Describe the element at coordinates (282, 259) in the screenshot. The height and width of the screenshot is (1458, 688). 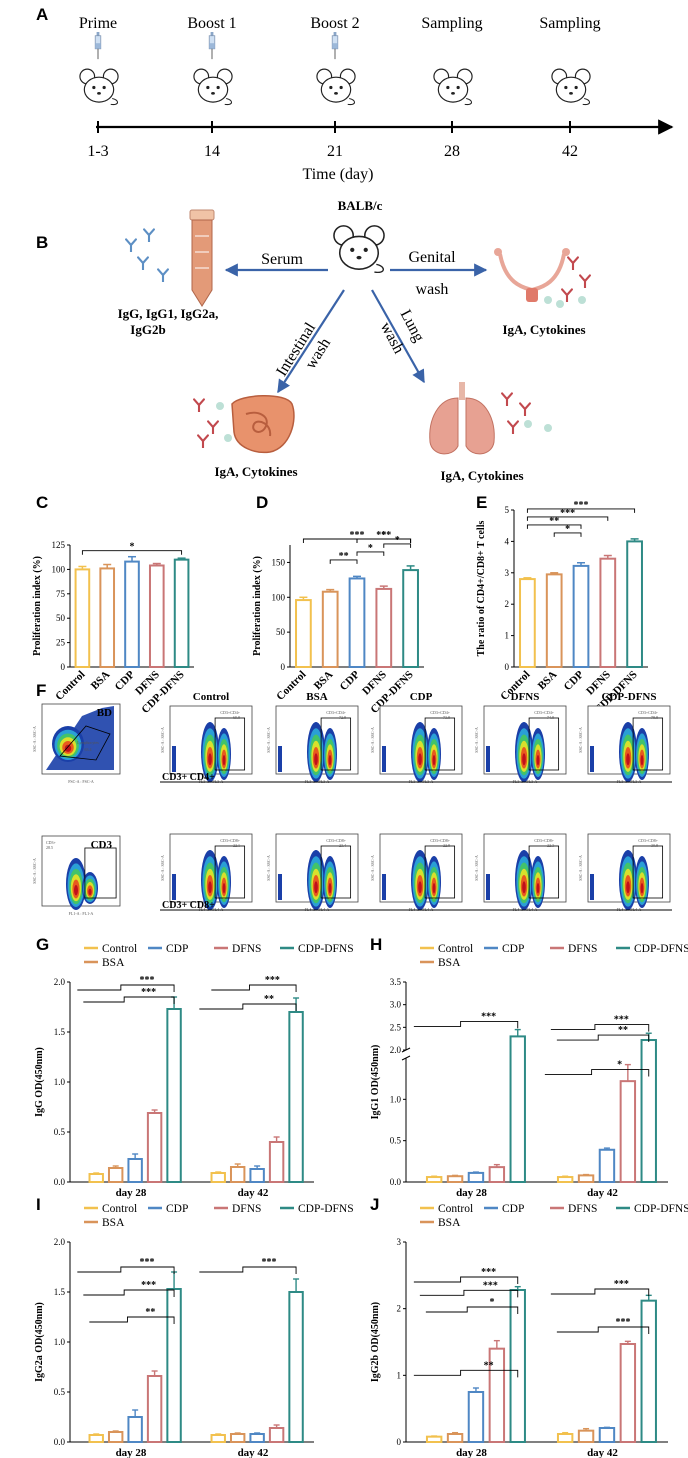
I see `serum-label: Serum` at that location.